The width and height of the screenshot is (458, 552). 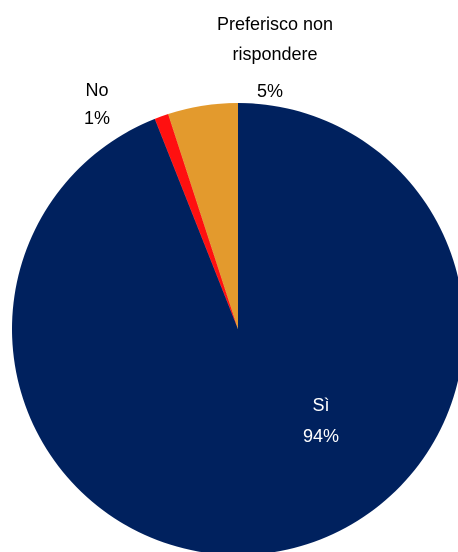 What do you see at coordinates (97, 118) in the screenshot?
I see `label-no-percent: 1%` at bounding box center [97, 118].